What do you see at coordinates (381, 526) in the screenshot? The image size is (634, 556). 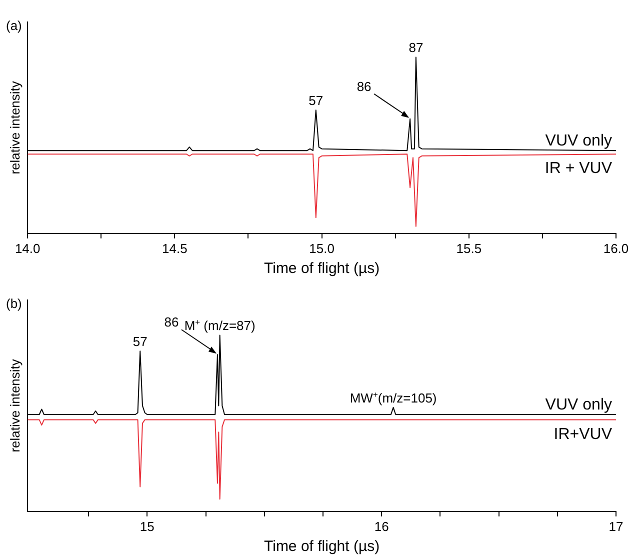 I see `x-tick-label: 16` at bounding box center [381, 526].